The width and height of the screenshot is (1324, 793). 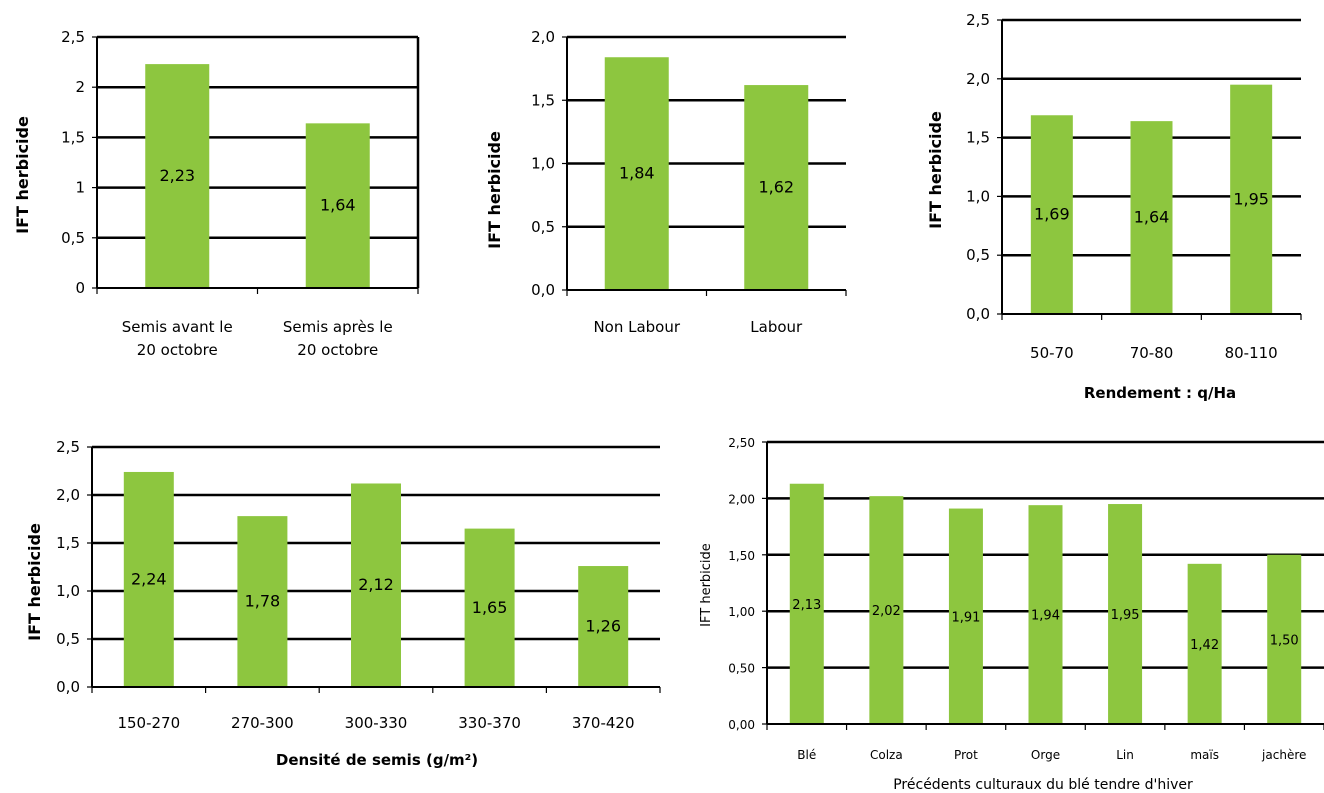 I want to click on bar-value-label: 1,26, so click(x=603, y=626).